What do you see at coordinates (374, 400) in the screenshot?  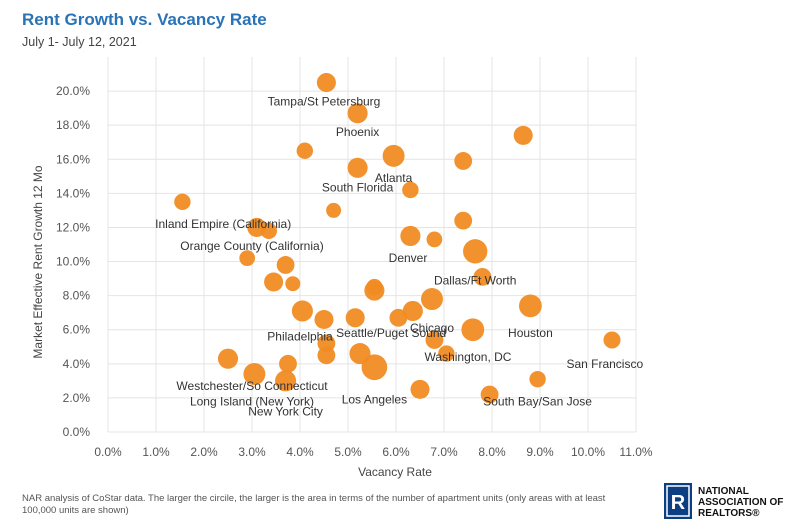 I see `point-label: Los Angeles` at bounding box center [374, 400].